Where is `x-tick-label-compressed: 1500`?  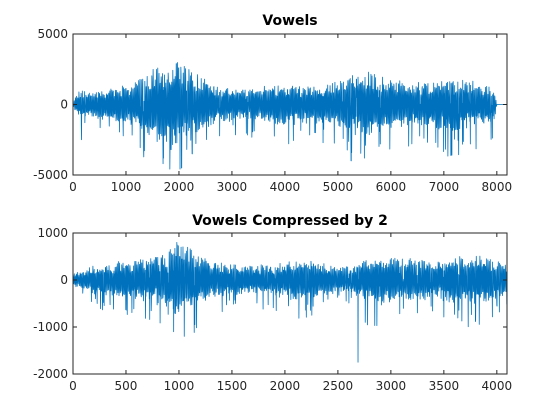 x-tick-label-compressed: 1500 is located at coordinates (232, 386).